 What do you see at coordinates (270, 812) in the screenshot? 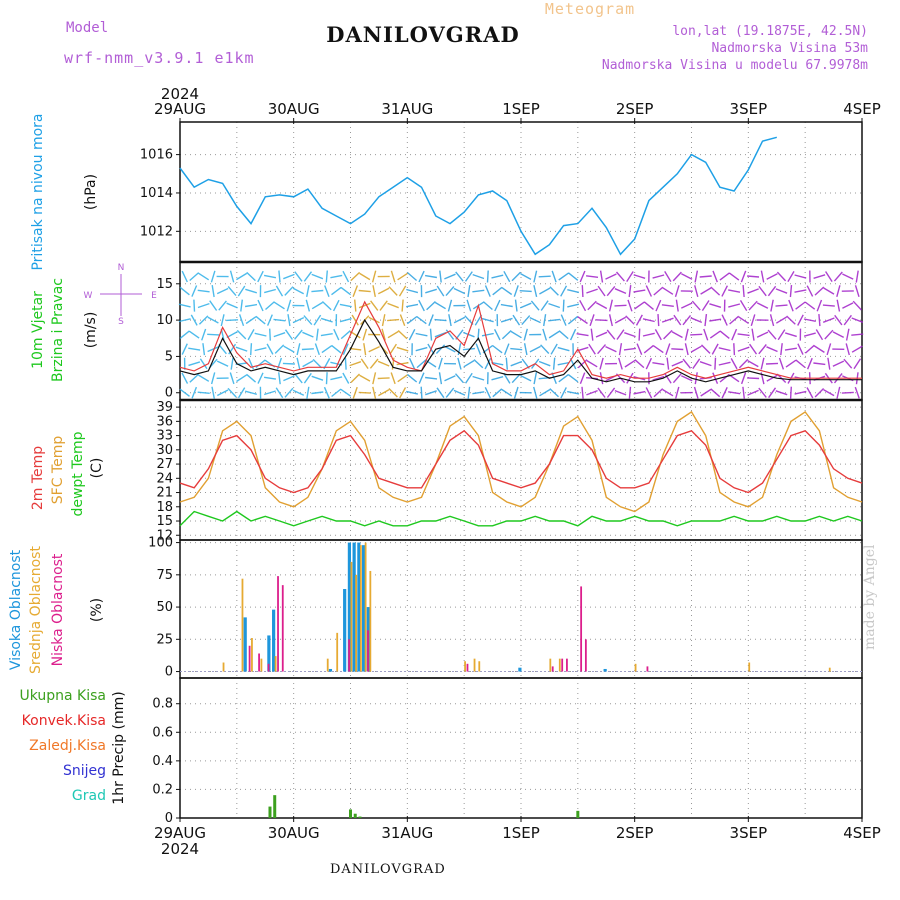
I see `precip-bar` at bounding box center [270, 812].